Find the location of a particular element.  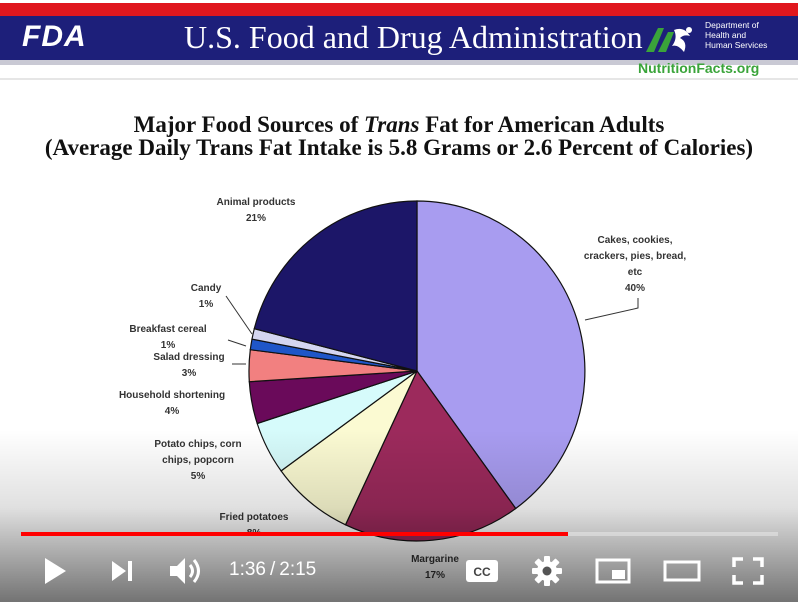

miniplayer-icon is located at coordinates (613, 571).